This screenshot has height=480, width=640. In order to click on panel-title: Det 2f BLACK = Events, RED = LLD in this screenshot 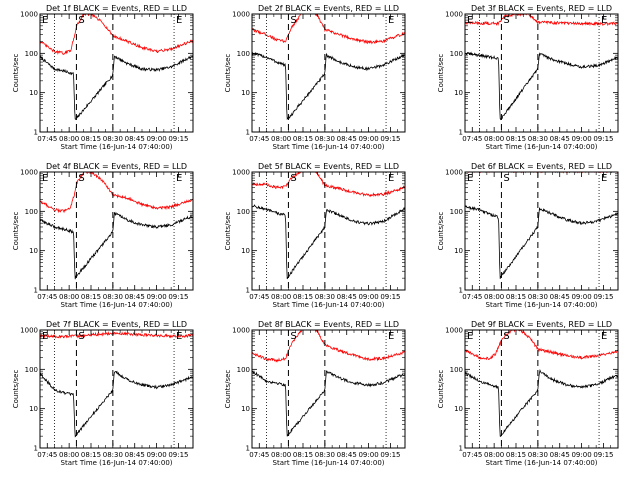, I will do `click(328, 8)`.